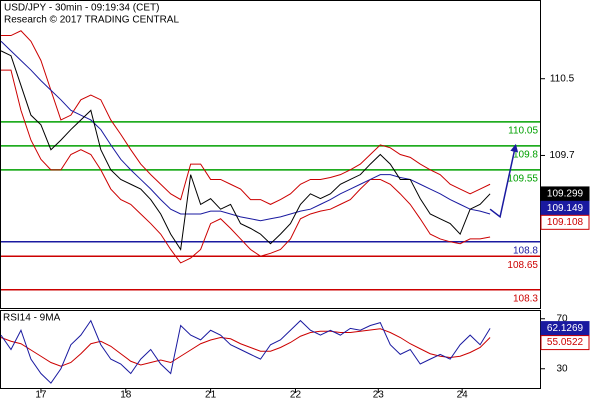 The width and height of the screenshot is (590, 400). I want to click on forecast-arrow, so click(504, 181).